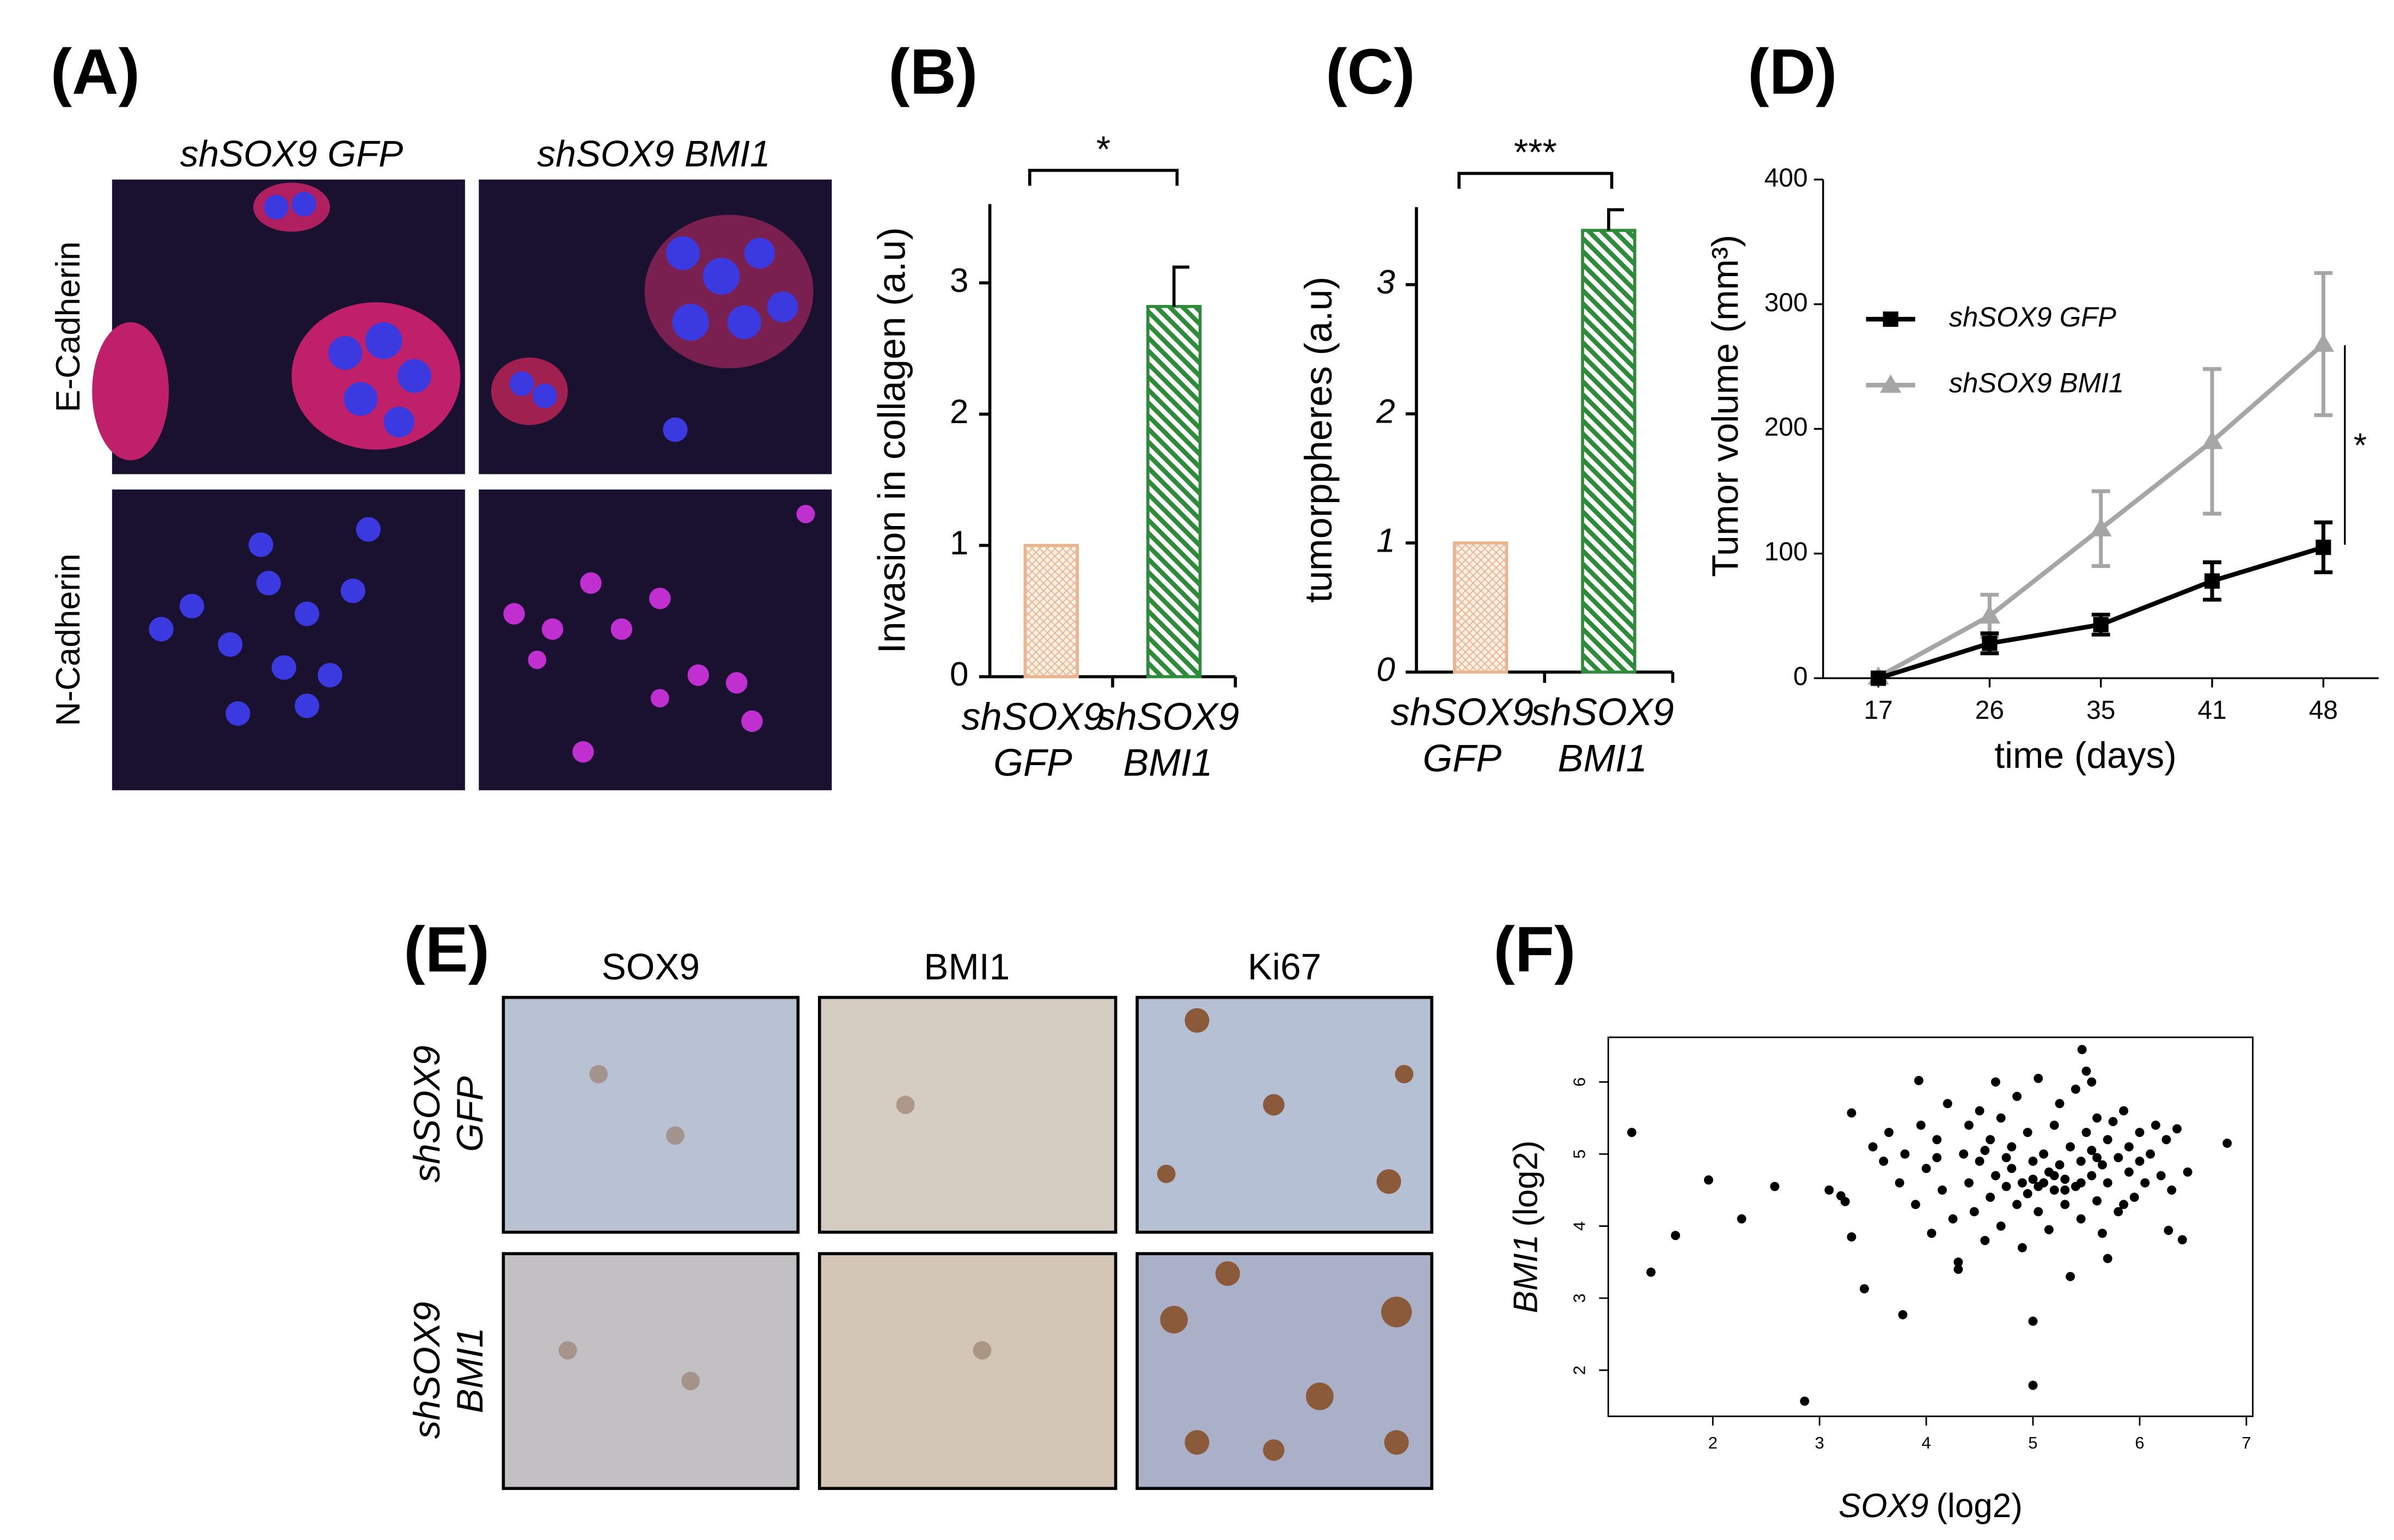 The image size is (2394, 1540). I want to click on panel-label: (E), so click(447, 950).